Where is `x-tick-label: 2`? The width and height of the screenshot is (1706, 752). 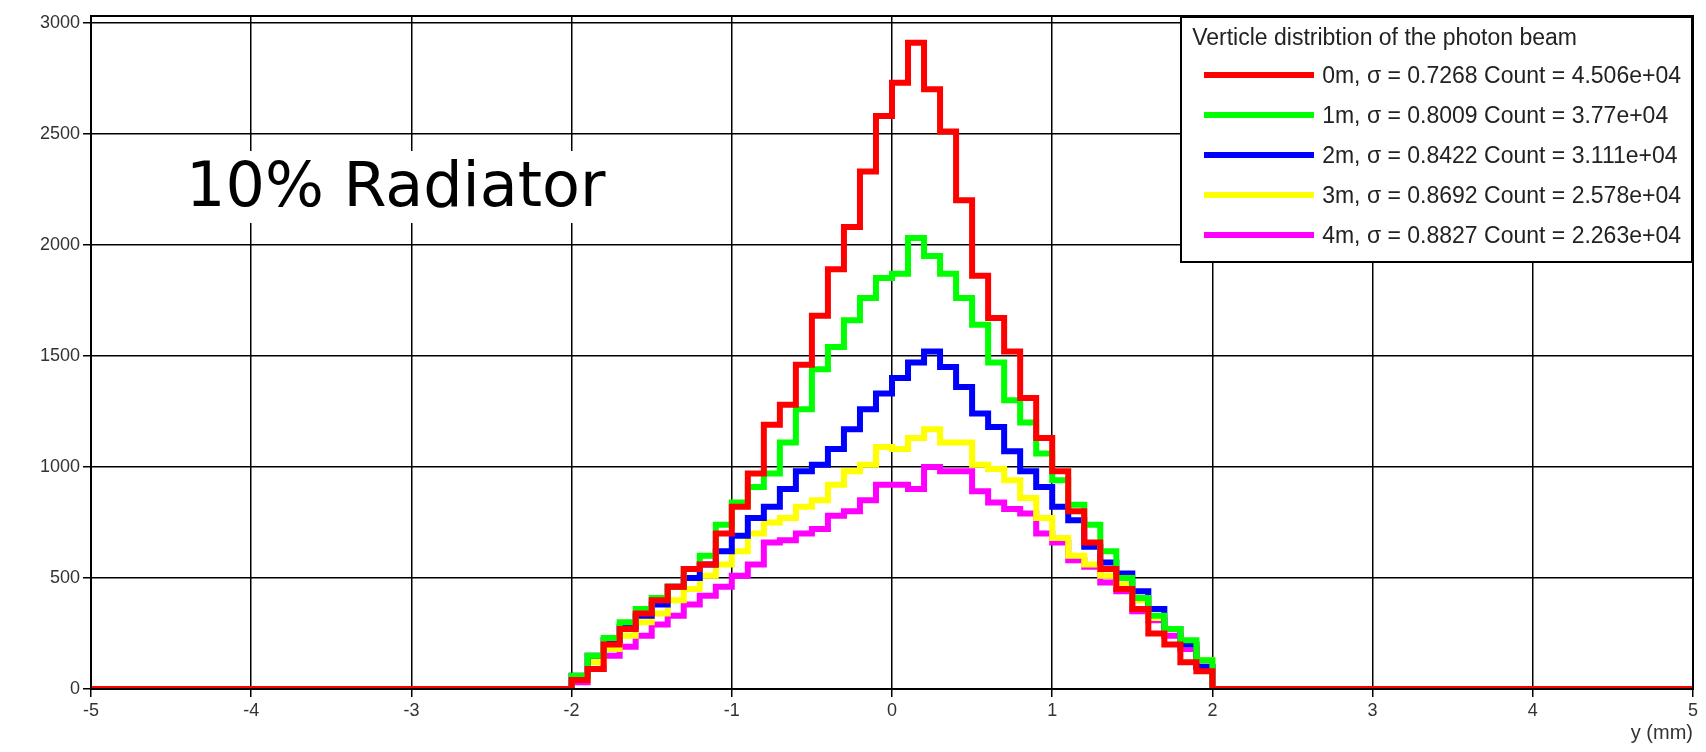 x-tick-label: 2 is located at coordinates (1212, 709).